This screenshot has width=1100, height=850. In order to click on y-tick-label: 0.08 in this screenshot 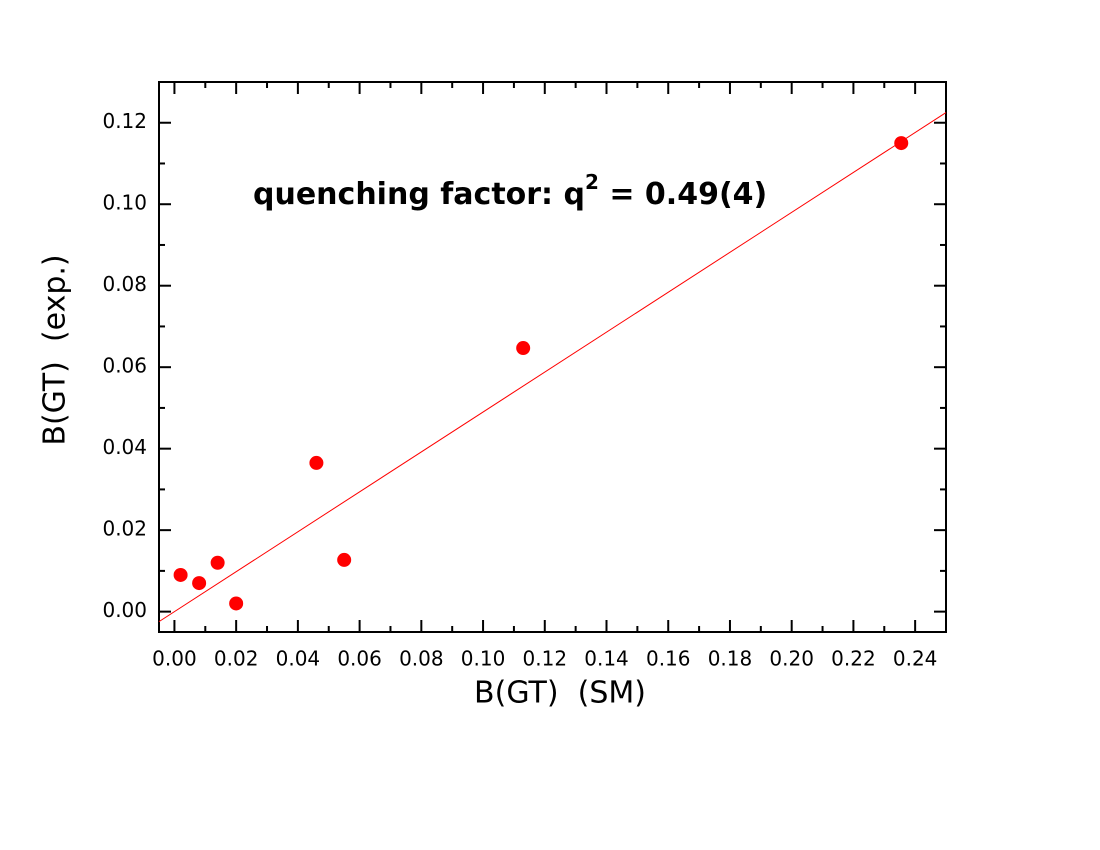, I will do `click(124, 284)`.